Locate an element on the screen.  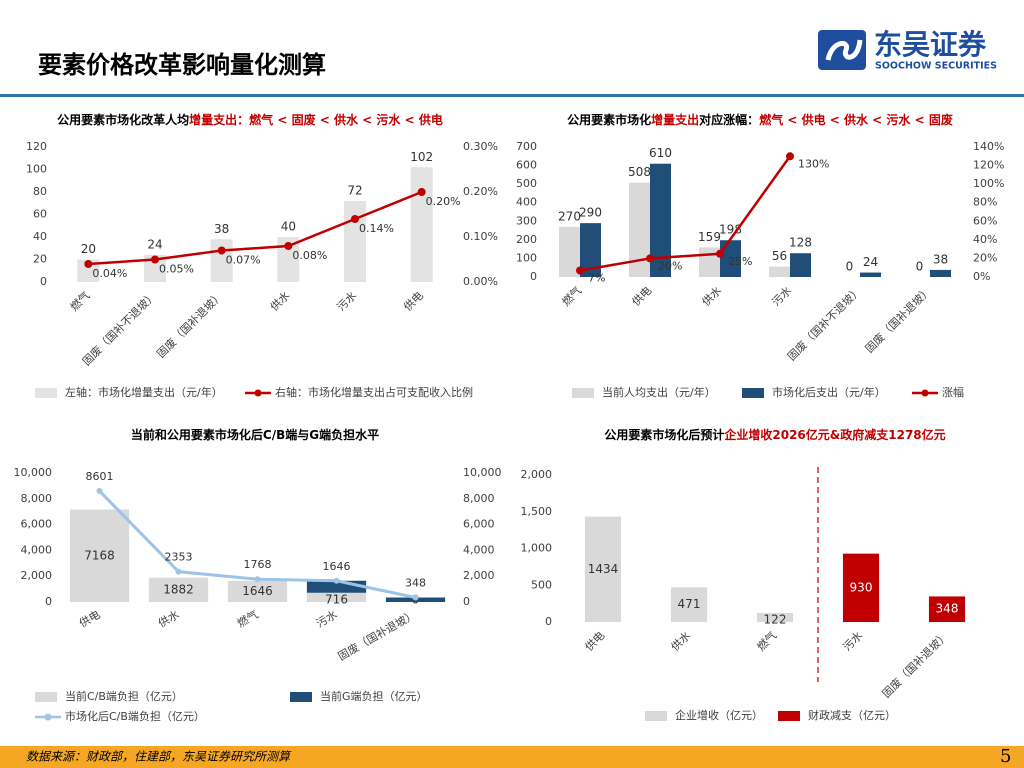
tick-label: 700 is located at coordinates (526, 146).